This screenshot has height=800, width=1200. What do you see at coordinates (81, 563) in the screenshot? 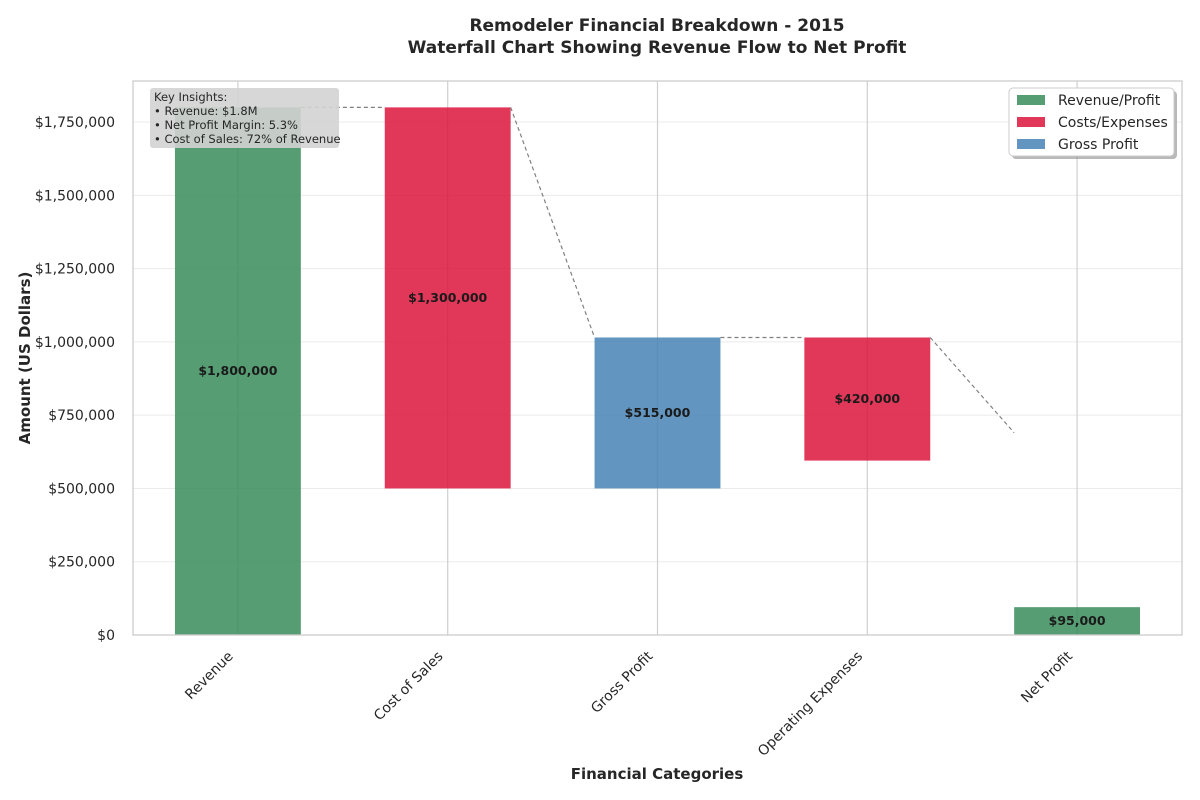
I see `y-tick-label: $250,000` at bounding box center [81, 563].